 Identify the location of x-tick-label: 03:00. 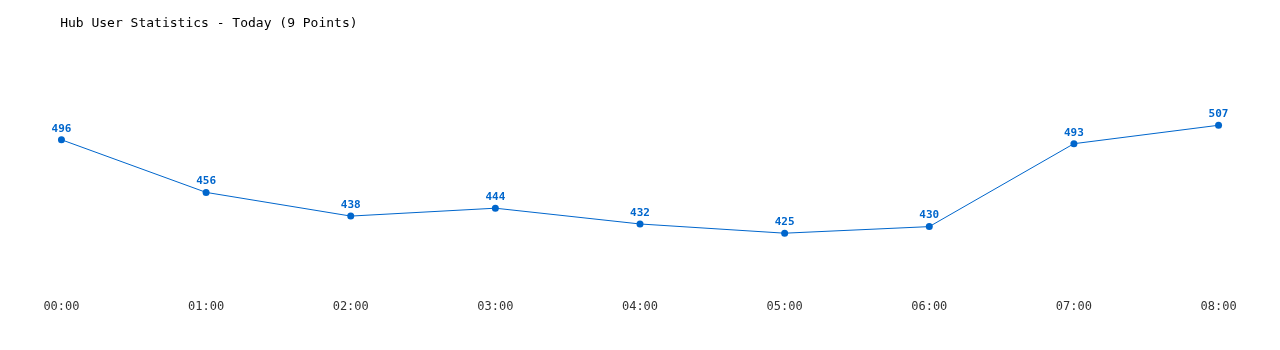
(495, 306).